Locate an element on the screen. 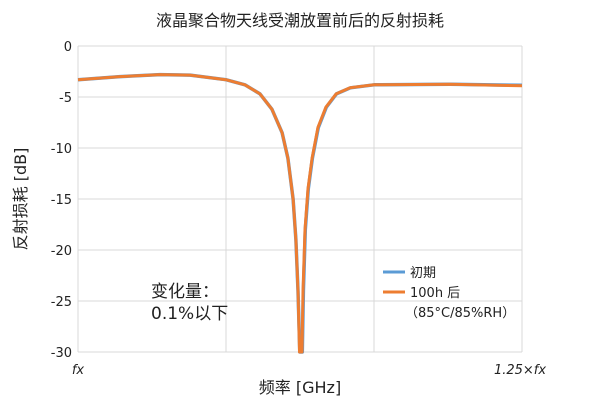 The width and height of the screenshot is (601, 404). y-tick-label: -5 is located at coordinates (65, 98).